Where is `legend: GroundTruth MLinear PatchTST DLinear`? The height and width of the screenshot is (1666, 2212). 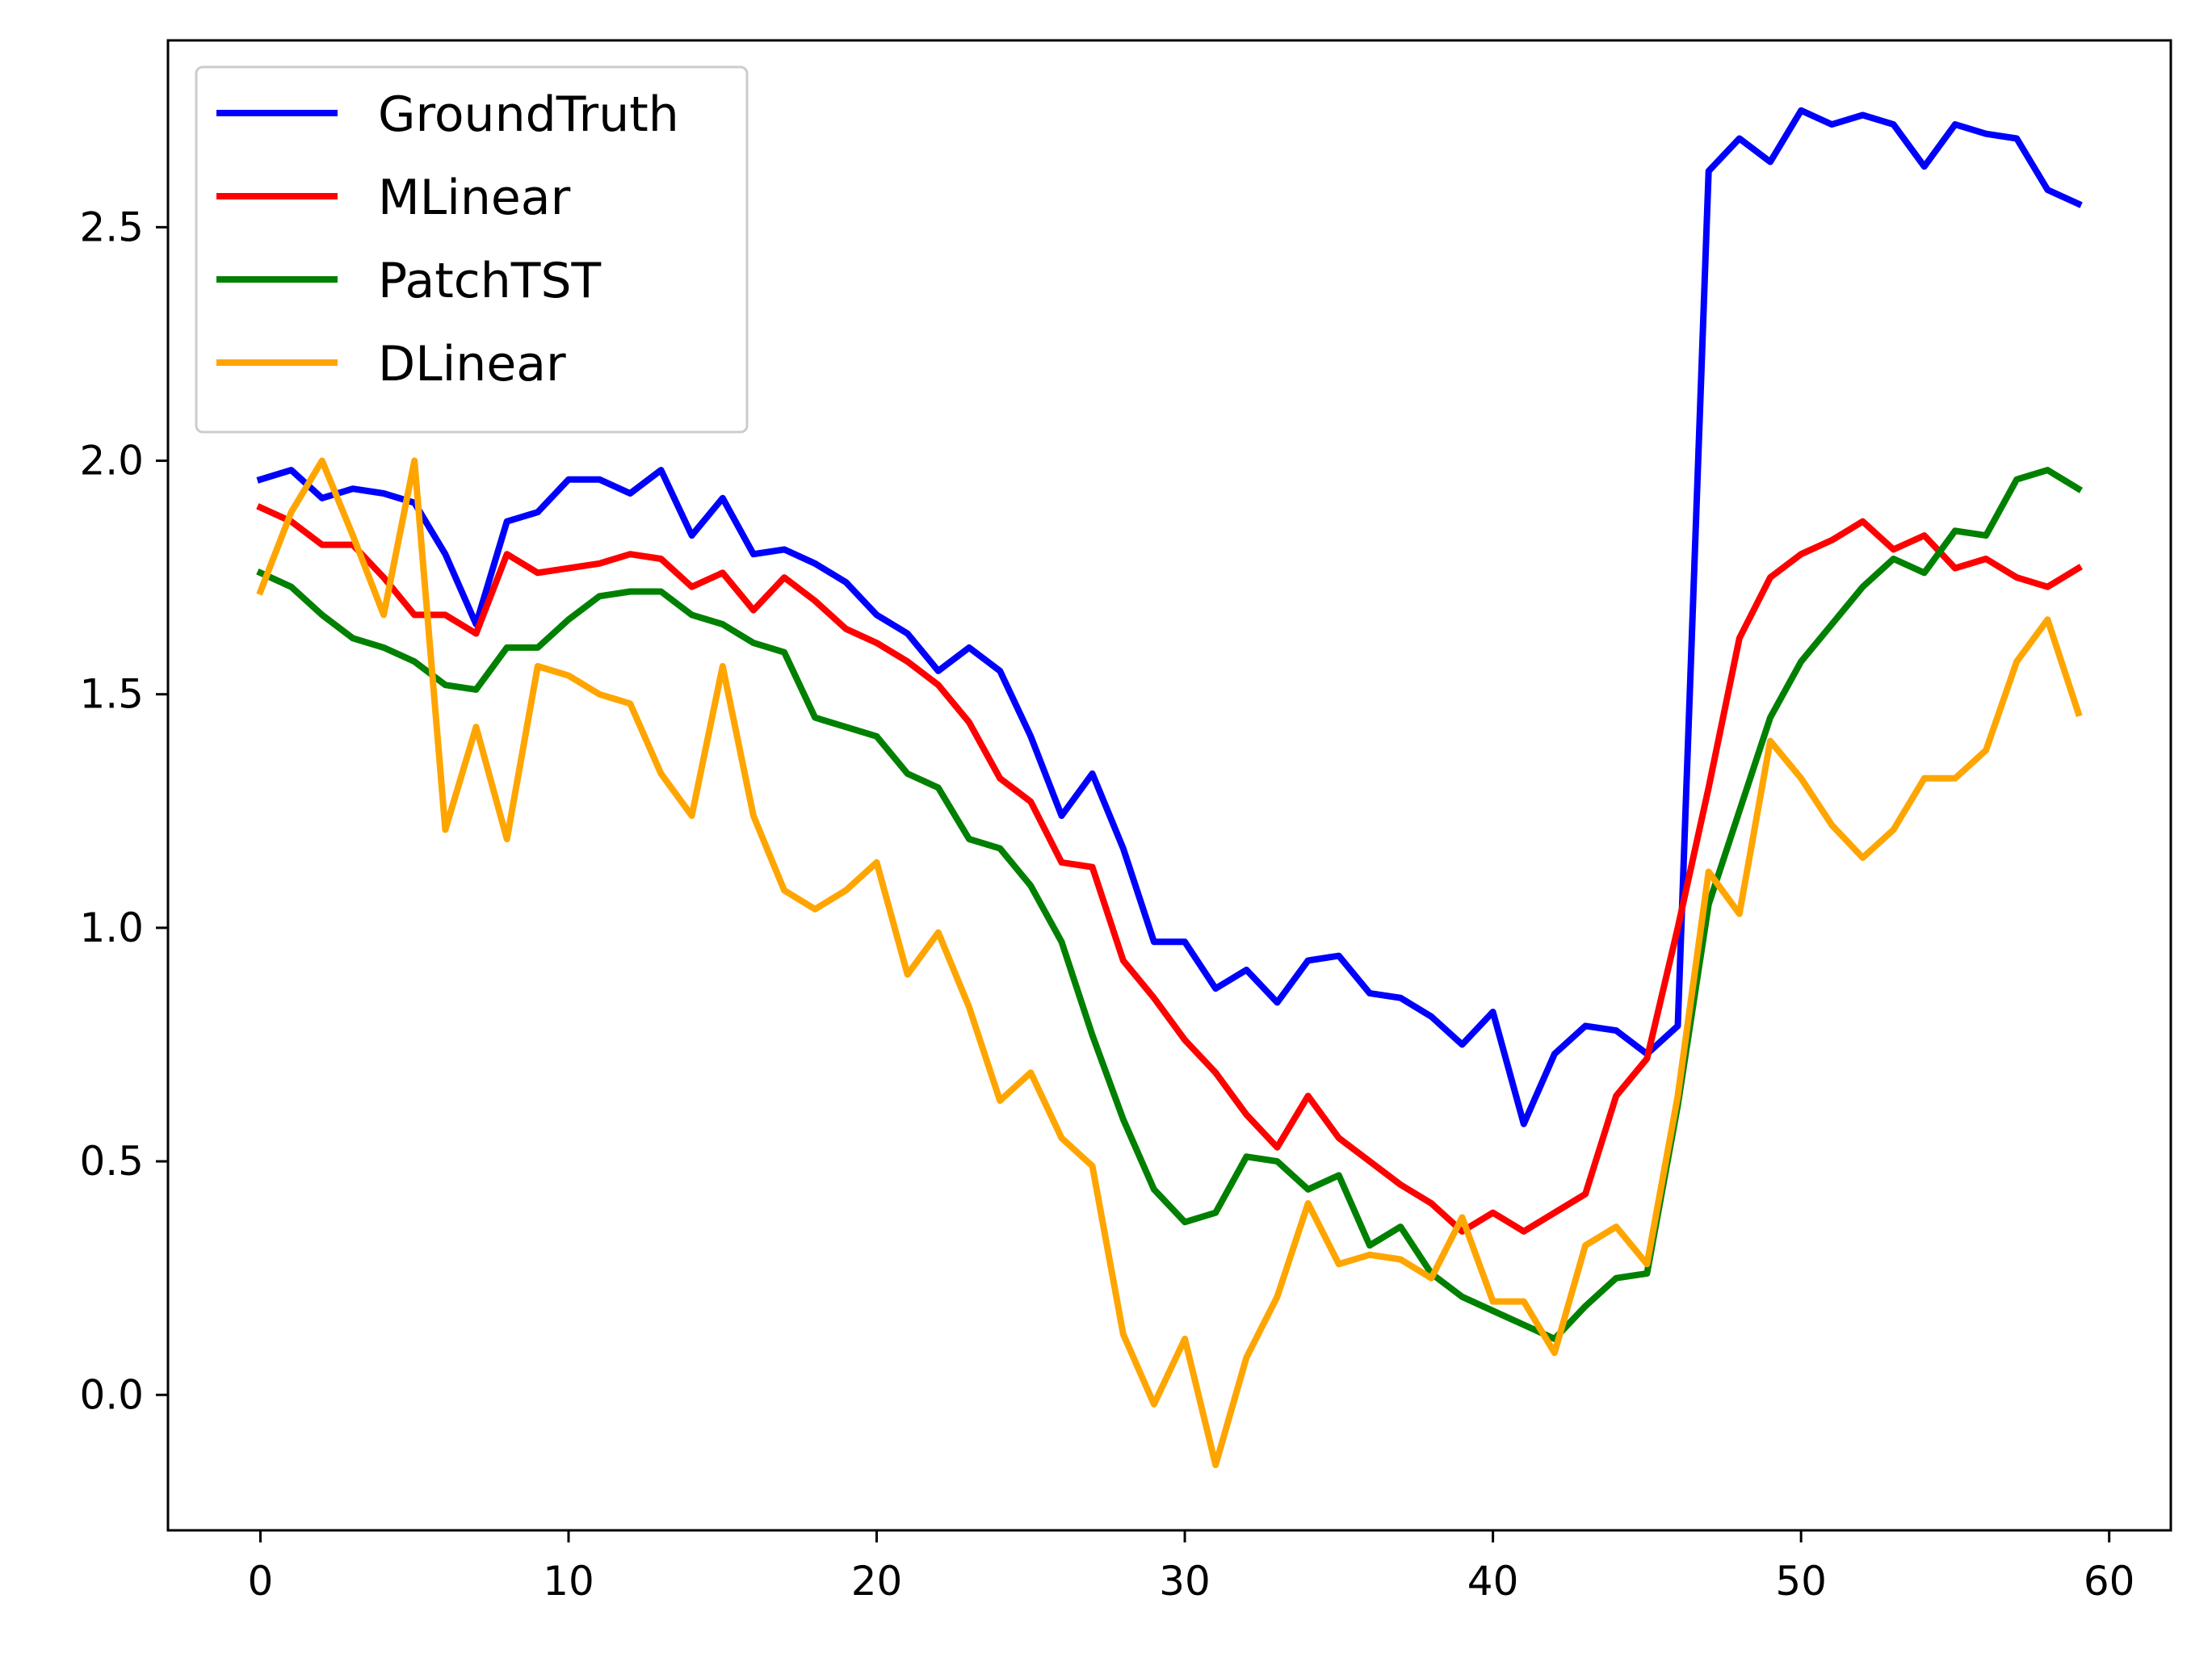
legend: GroundTruth MLinear PatchTST DLinear is located at coordinates (472, 250).